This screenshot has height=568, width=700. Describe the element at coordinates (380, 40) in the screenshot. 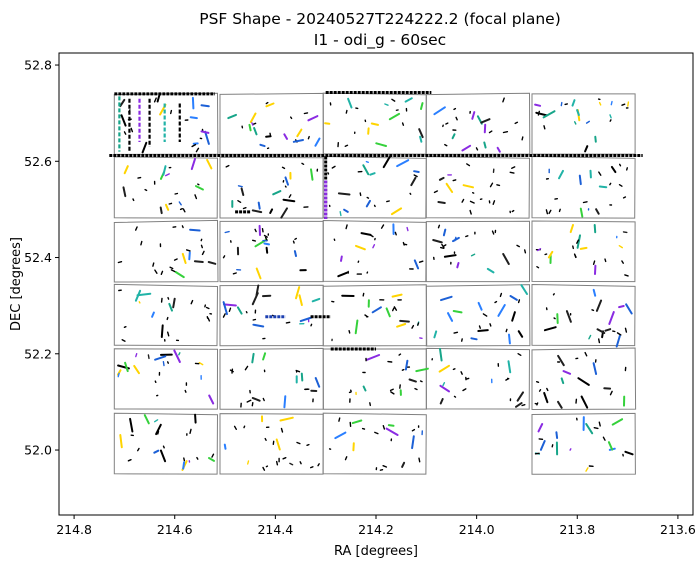

I see `chart-subtitle: I1 - odi_g - 60sec` at that location.